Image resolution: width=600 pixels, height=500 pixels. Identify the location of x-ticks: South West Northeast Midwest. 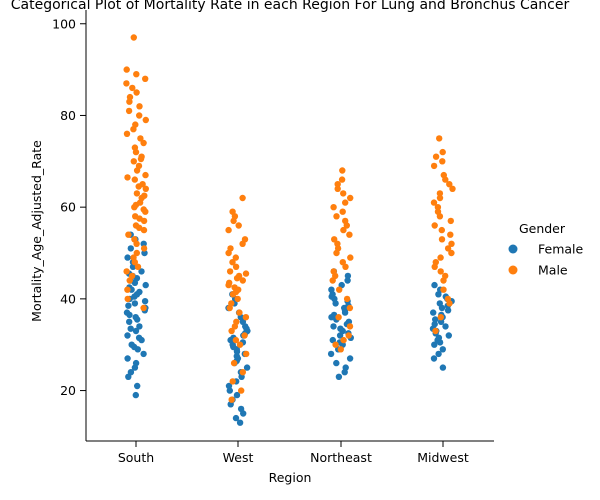
(293, 453).